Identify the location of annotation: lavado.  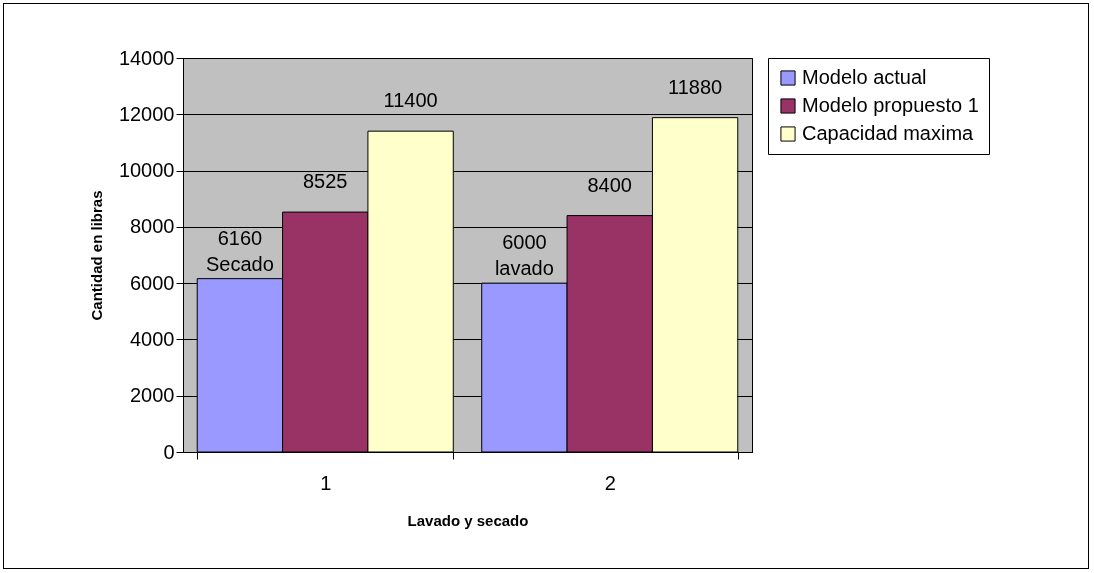
(524, 268).